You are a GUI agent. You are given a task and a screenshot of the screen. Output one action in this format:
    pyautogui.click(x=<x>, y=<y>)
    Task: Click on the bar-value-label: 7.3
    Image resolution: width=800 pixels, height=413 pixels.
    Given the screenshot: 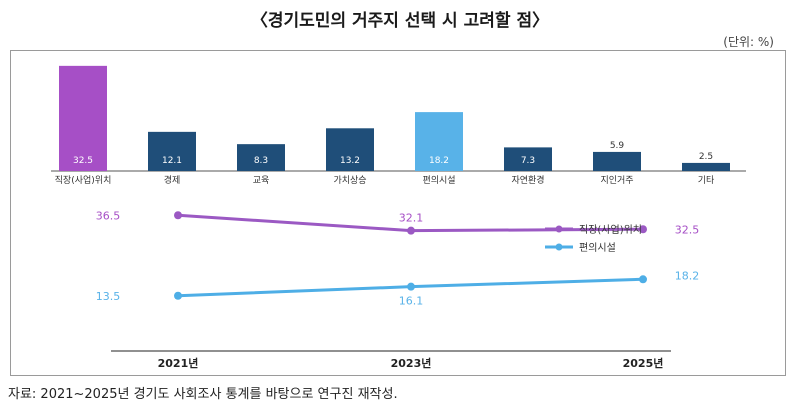 What is the action you would take?
    pyautogui.click(x=528, y=161)
    